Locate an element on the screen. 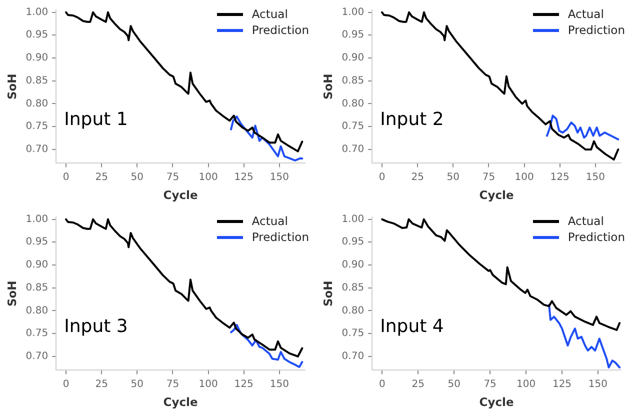 The height and width of the screenshot is (414, 631). annotation: Input 3 is located at coordinates (96, 326).